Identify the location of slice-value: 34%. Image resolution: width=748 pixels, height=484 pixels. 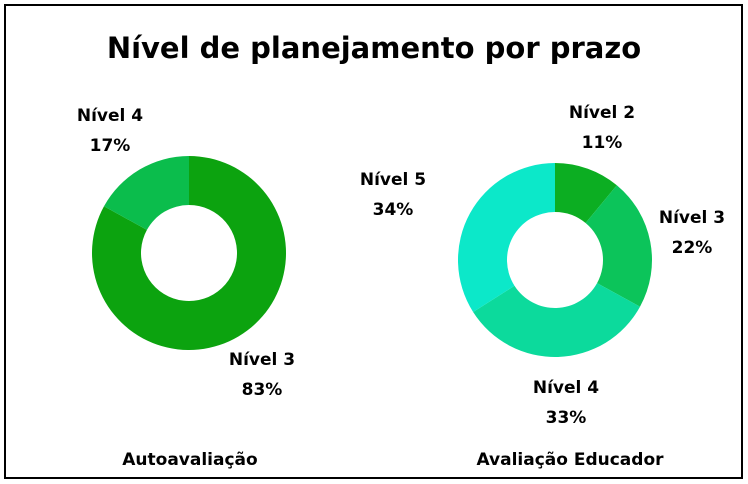
(393, 210).